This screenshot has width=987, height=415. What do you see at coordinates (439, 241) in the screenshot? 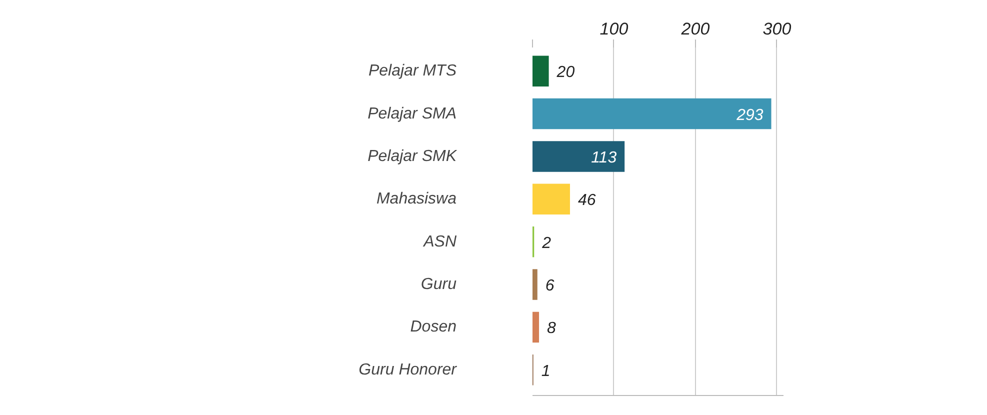
I see `y-tick-label: ASN` at bounding box center [439, 241].